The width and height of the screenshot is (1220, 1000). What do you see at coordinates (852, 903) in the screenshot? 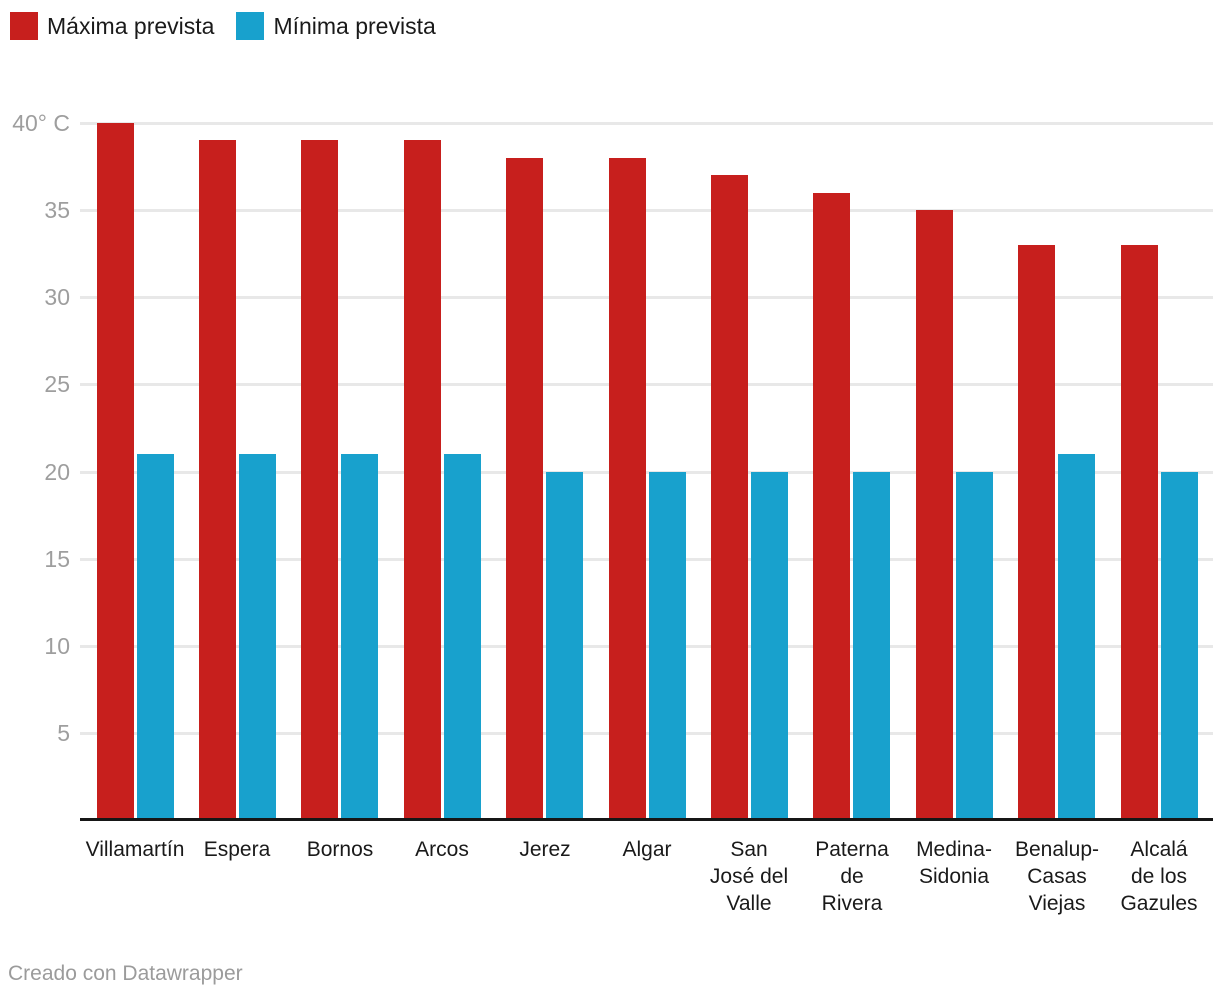
I see `x-axis-category-label-line: Rivera` at bounding box center [852, 903].